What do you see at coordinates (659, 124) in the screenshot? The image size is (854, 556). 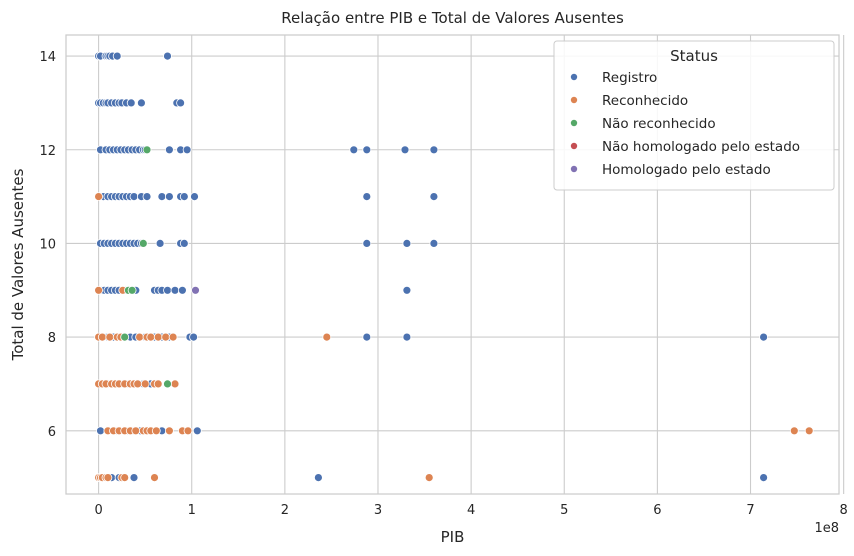 I see `legend-label: Não reconhecido` at bounding box center [659, 124].